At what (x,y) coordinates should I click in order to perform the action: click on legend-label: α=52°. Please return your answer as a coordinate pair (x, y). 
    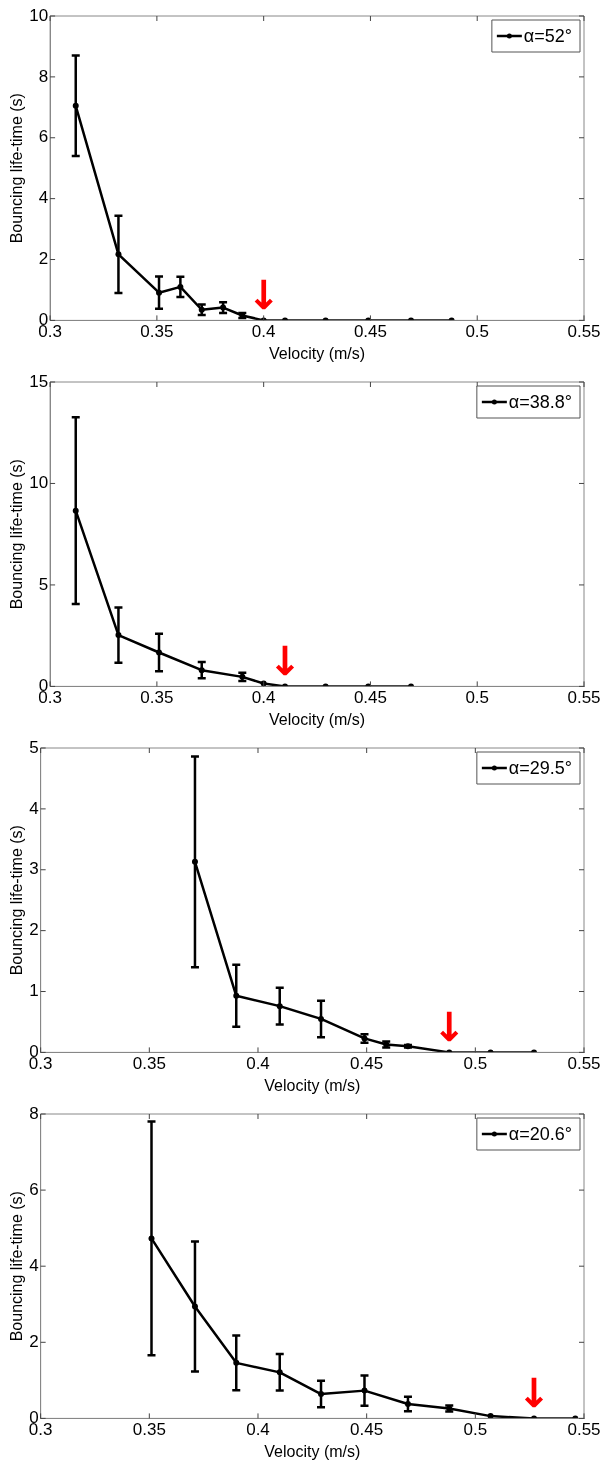
    Looking at the image, I should click on (547, 35).